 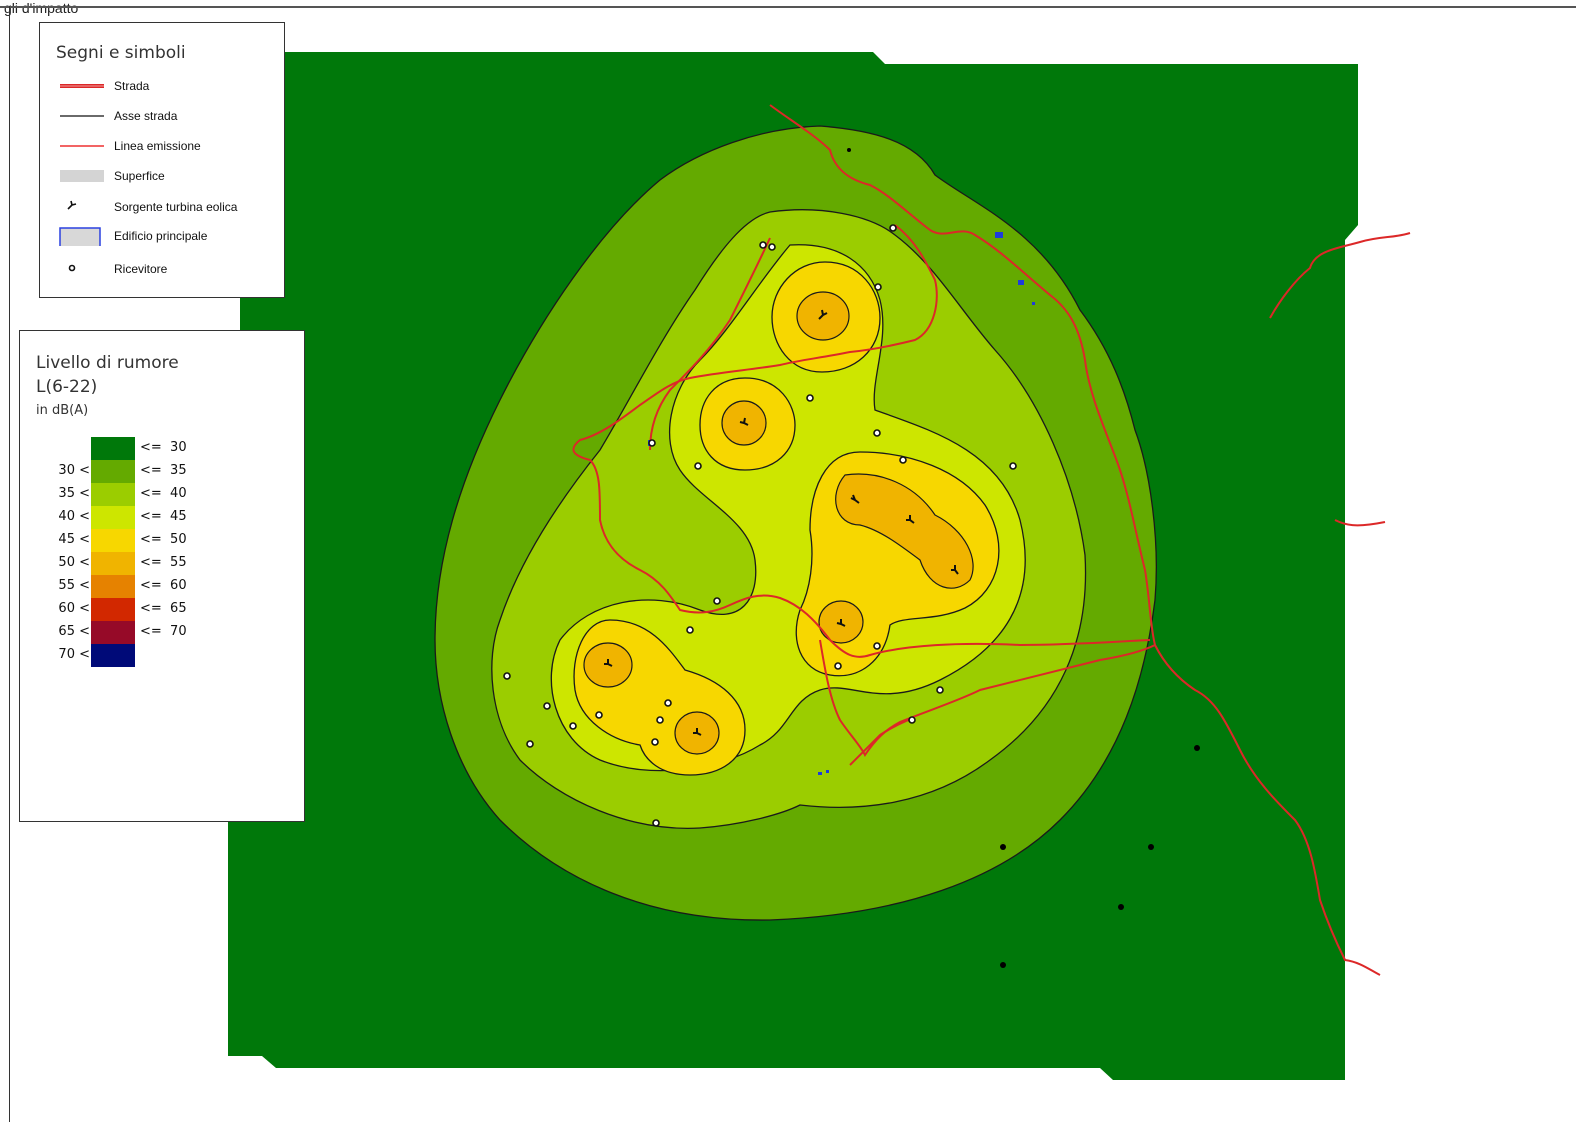 I want to click on noise-legend-title: Livello di rumore L(6-22), so click(x=107, y=375).